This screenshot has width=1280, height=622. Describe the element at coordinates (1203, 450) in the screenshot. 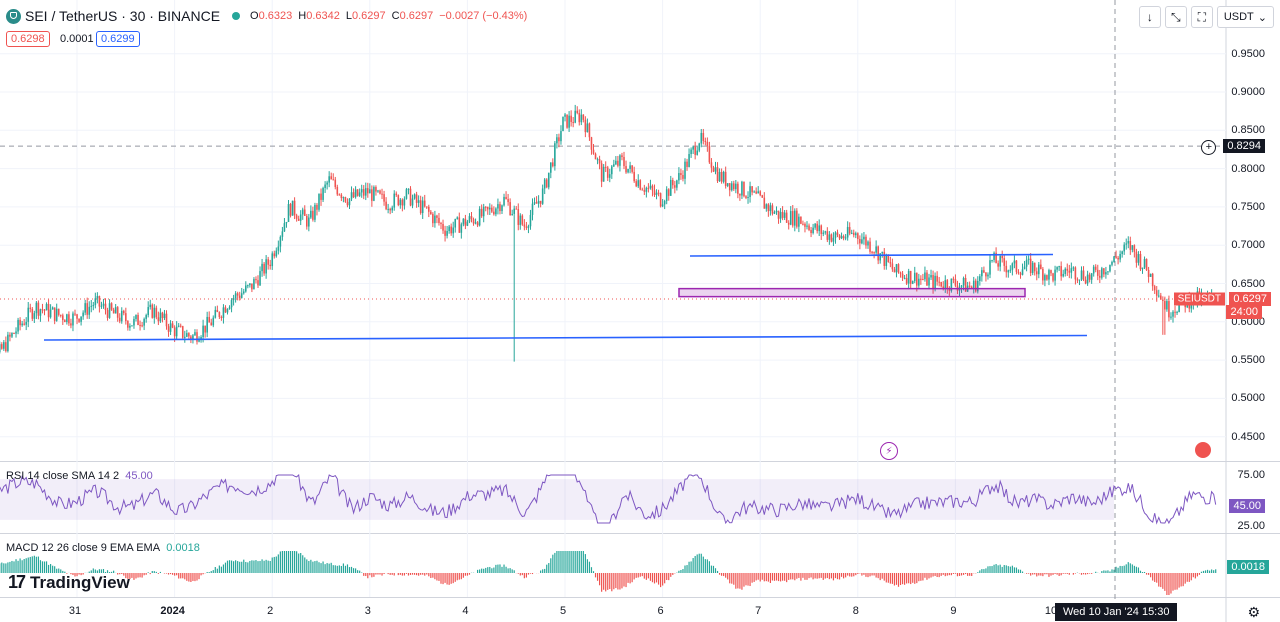

I see `flag-icon` at that location.